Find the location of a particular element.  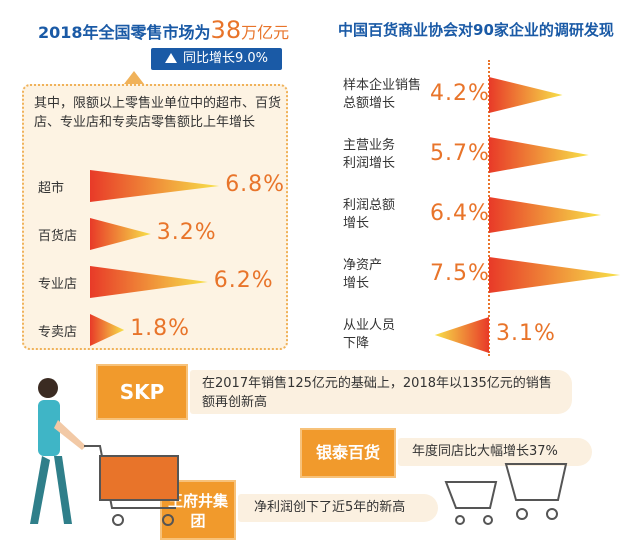

left-value-label: 6.8% is located at coordinates (255, 184).